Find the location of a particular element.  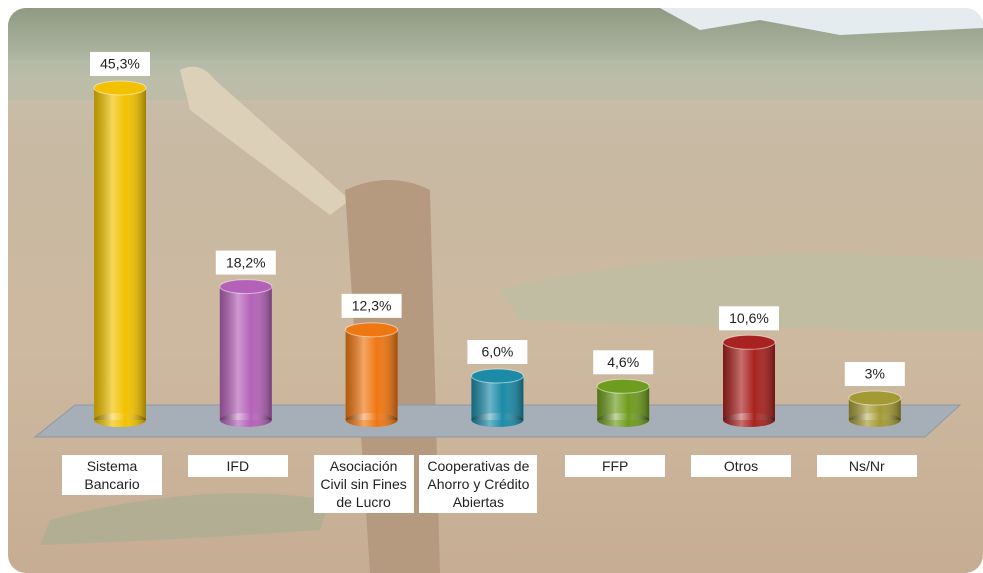

x-tick-label: Sistema Bancario is located at coordinates (112, 475).